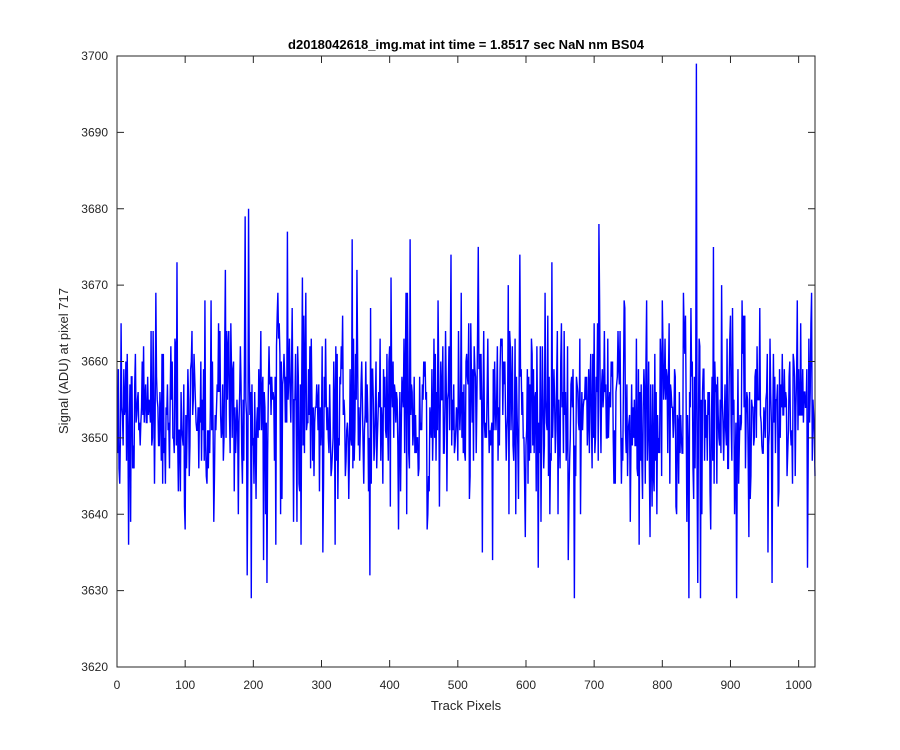  I want to click on x-tick-label: 800, so click(662, 685).